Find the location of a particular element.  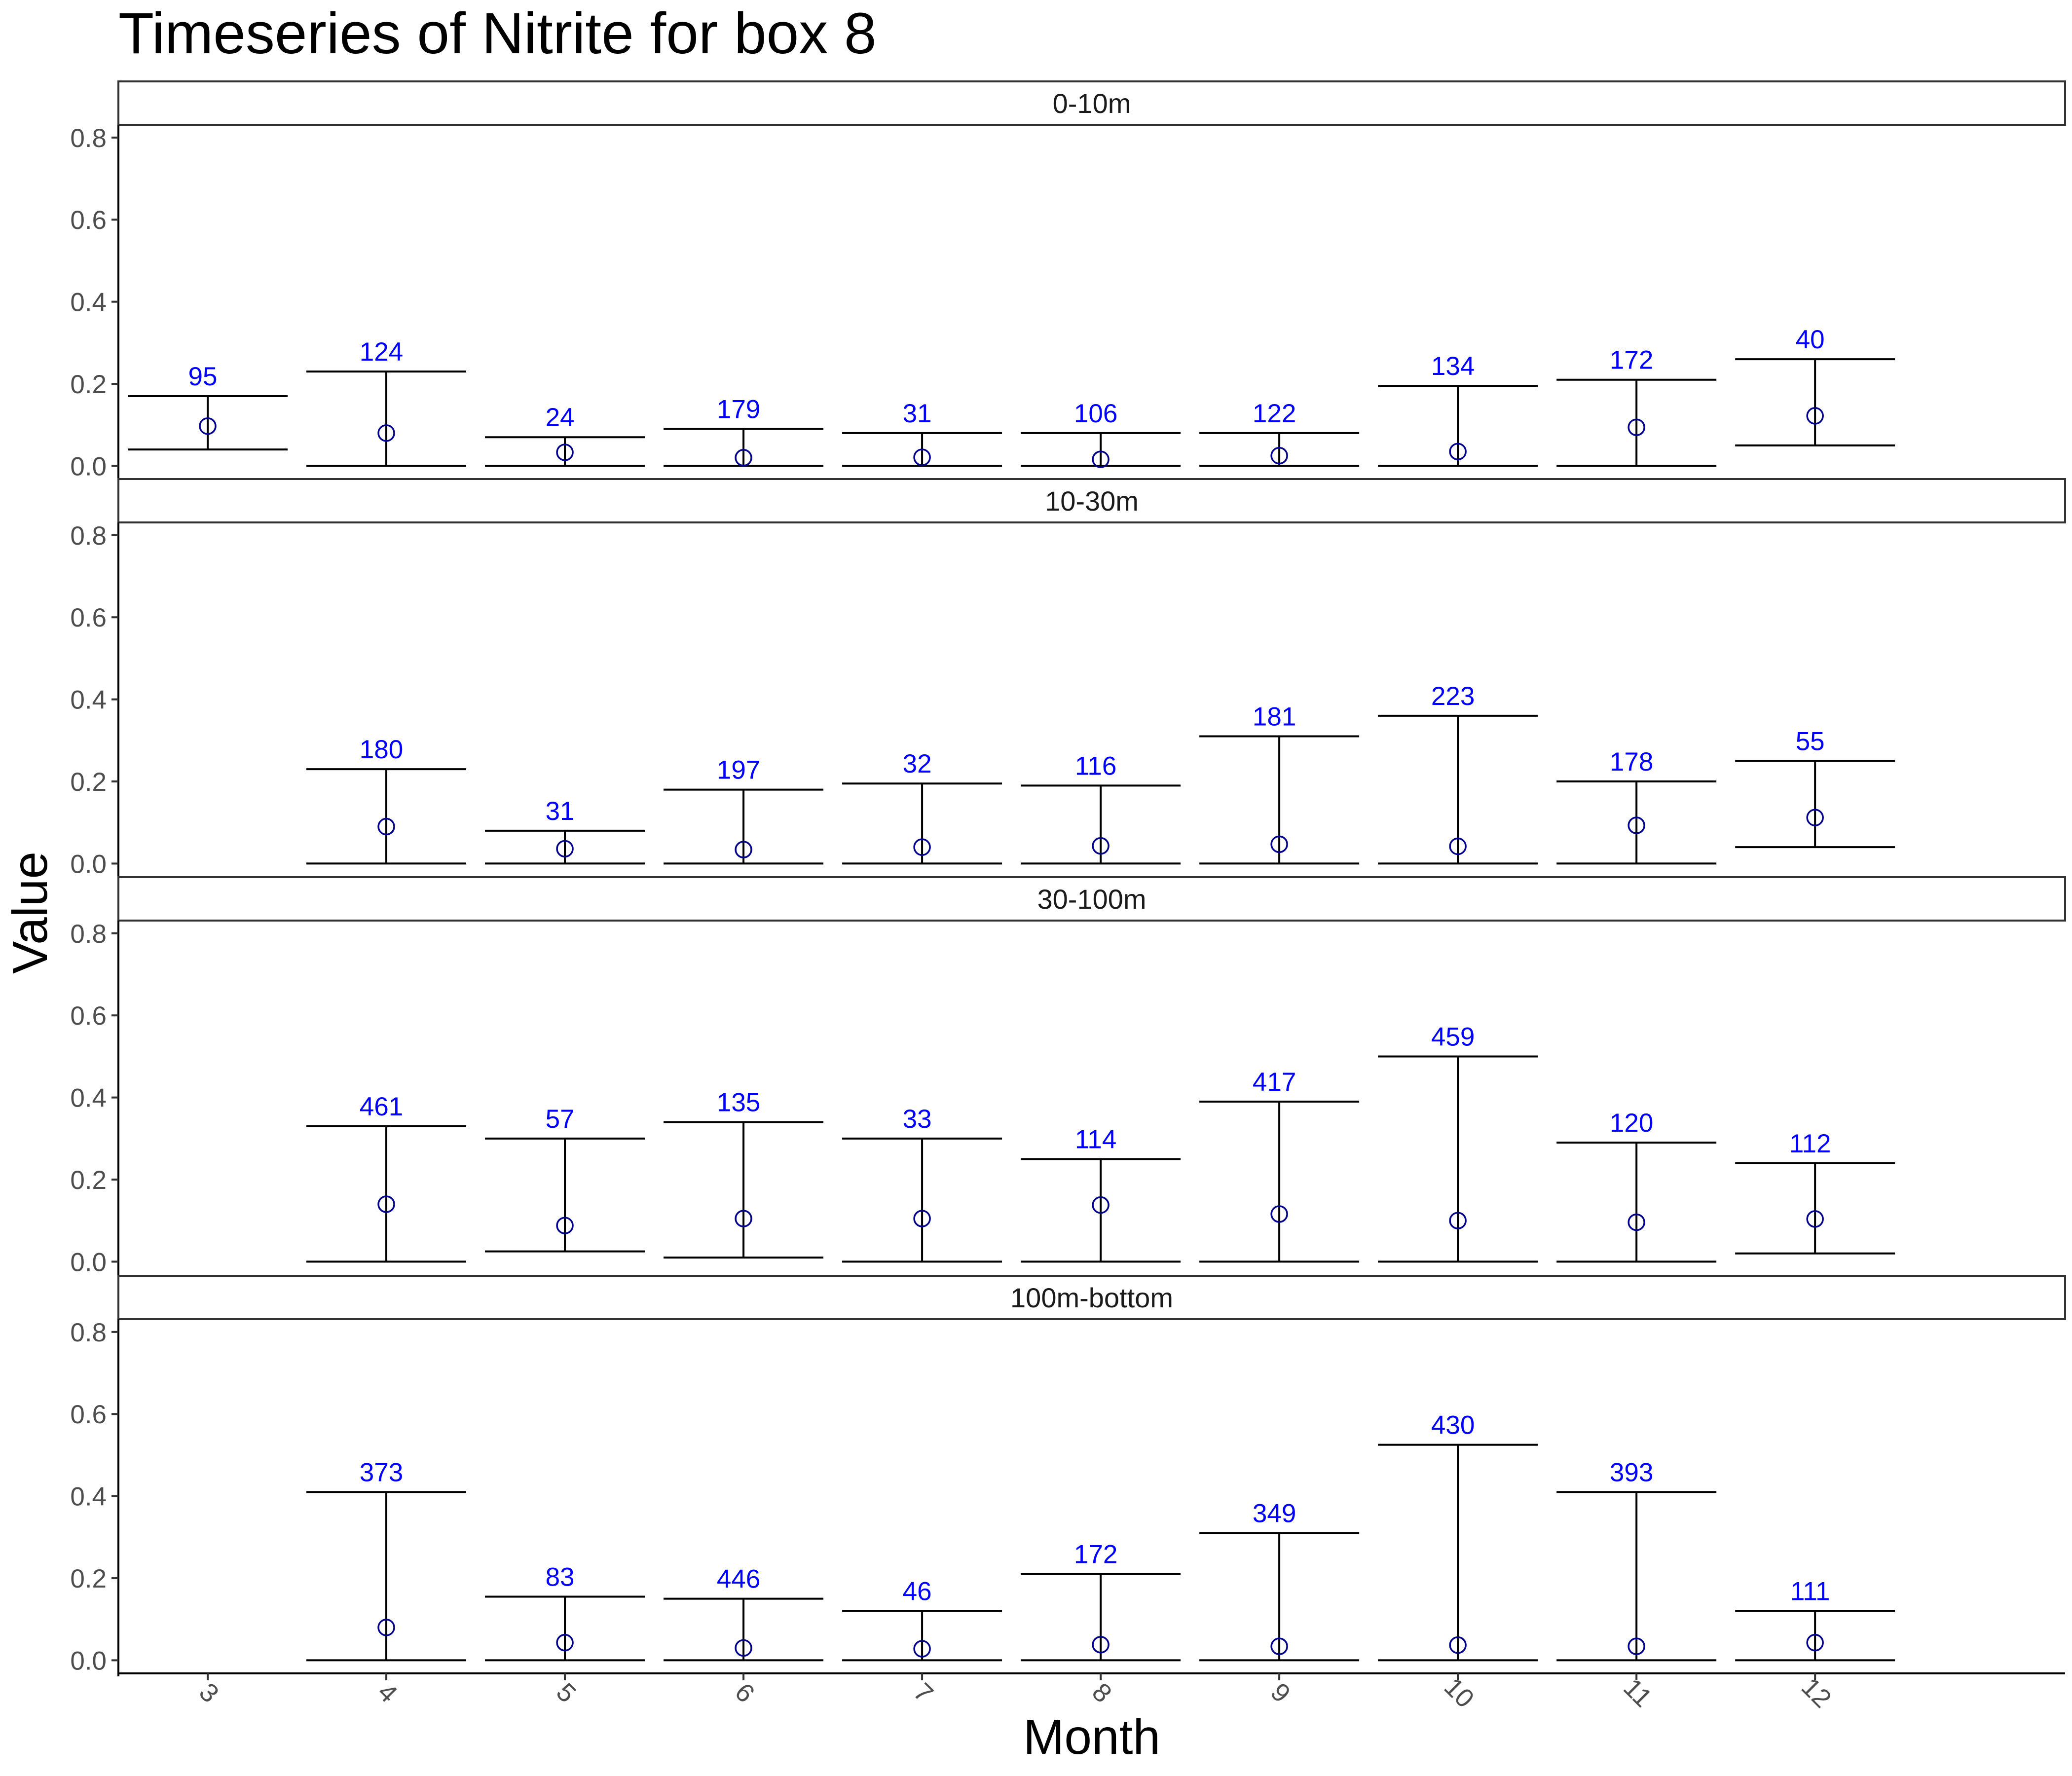

count-label: 124 is located at coordinates (381, 352).